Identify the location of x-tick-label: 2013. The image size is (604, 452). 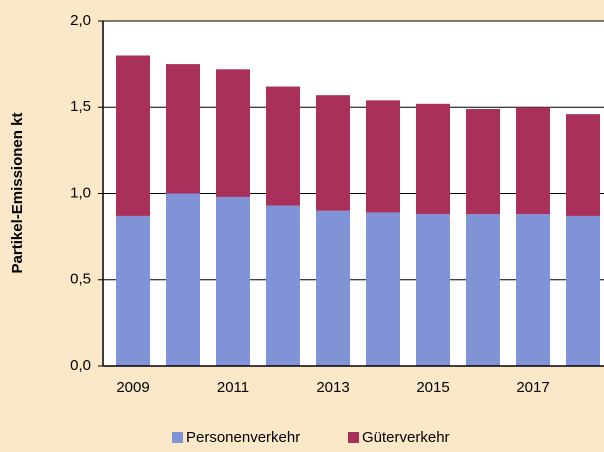
(332, 387).